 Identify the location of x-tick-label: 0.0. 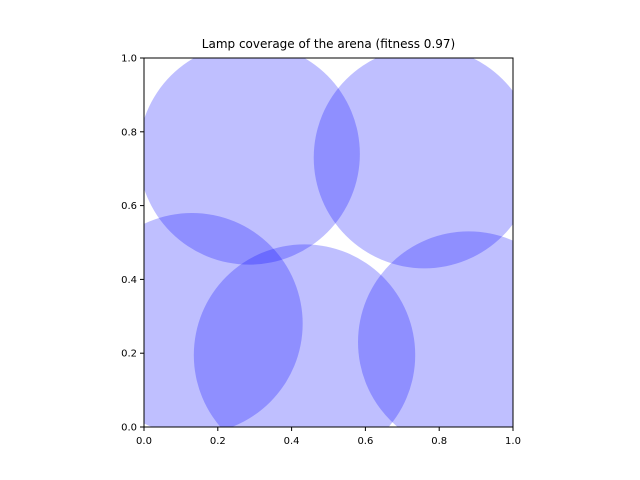
(144, 441).